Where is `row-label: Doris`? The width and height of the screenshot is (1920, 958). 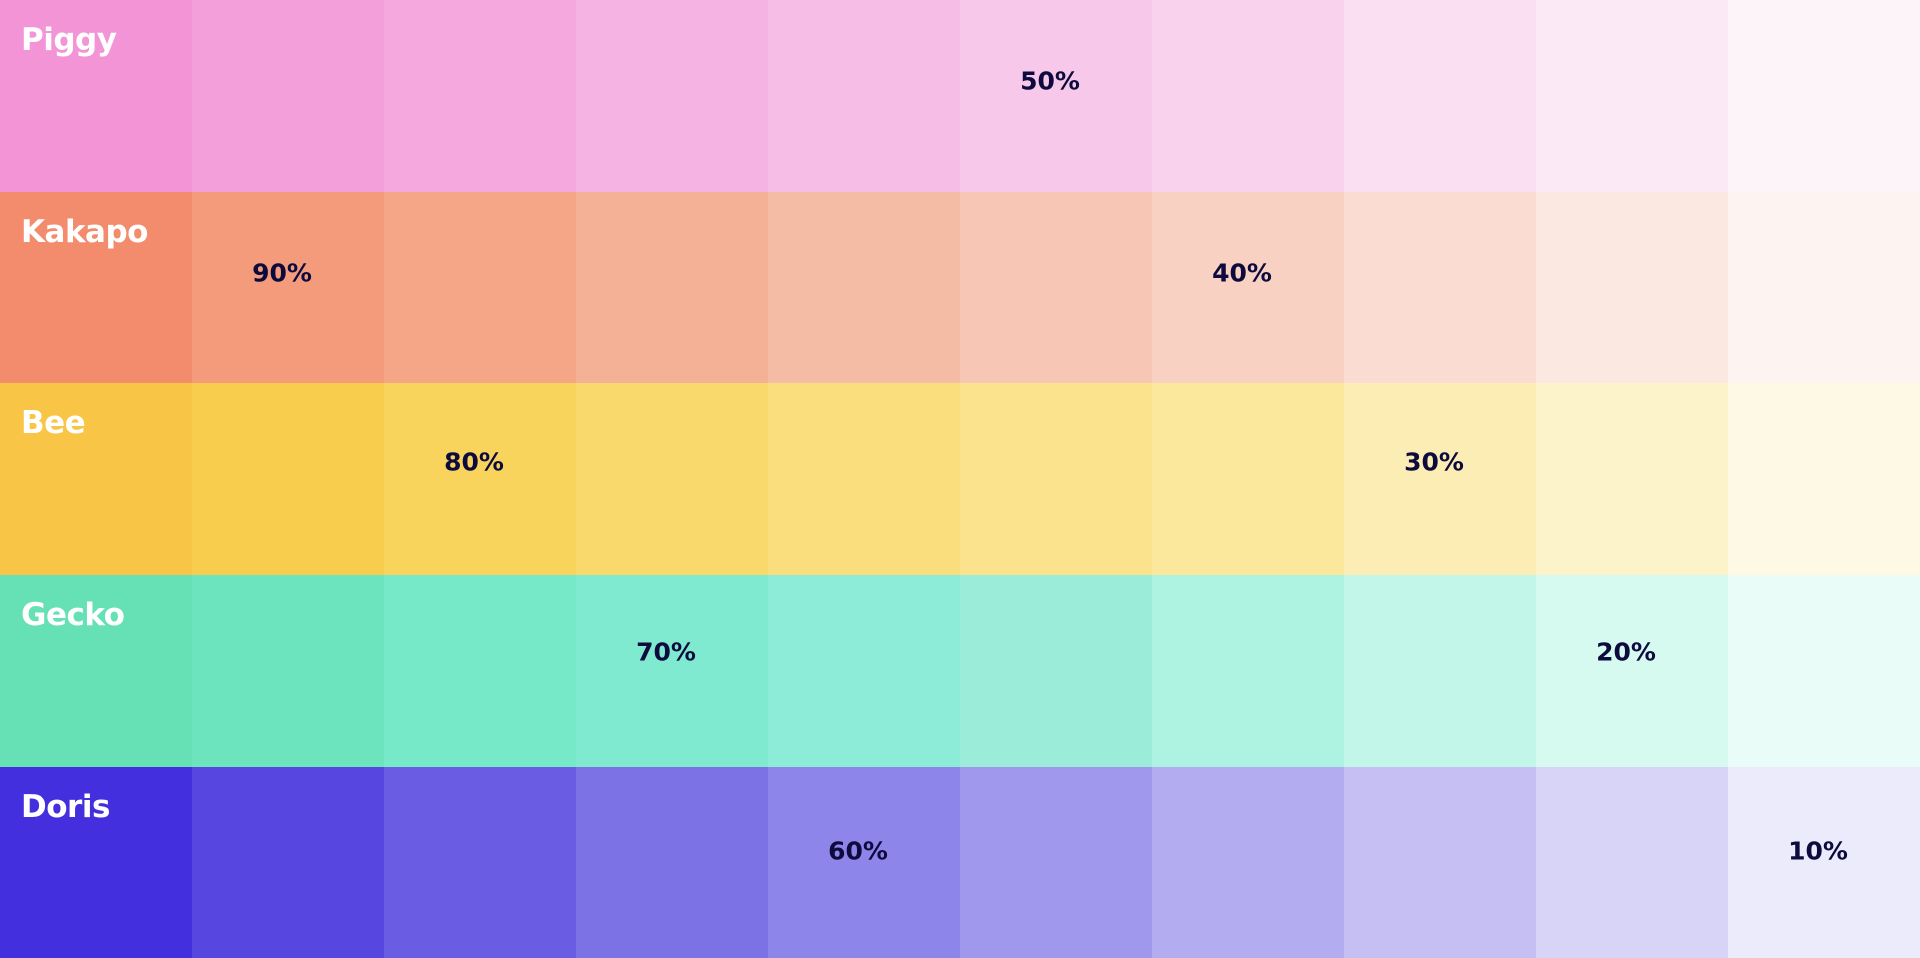
row-label: Doris is located at coordinates (65, 807).